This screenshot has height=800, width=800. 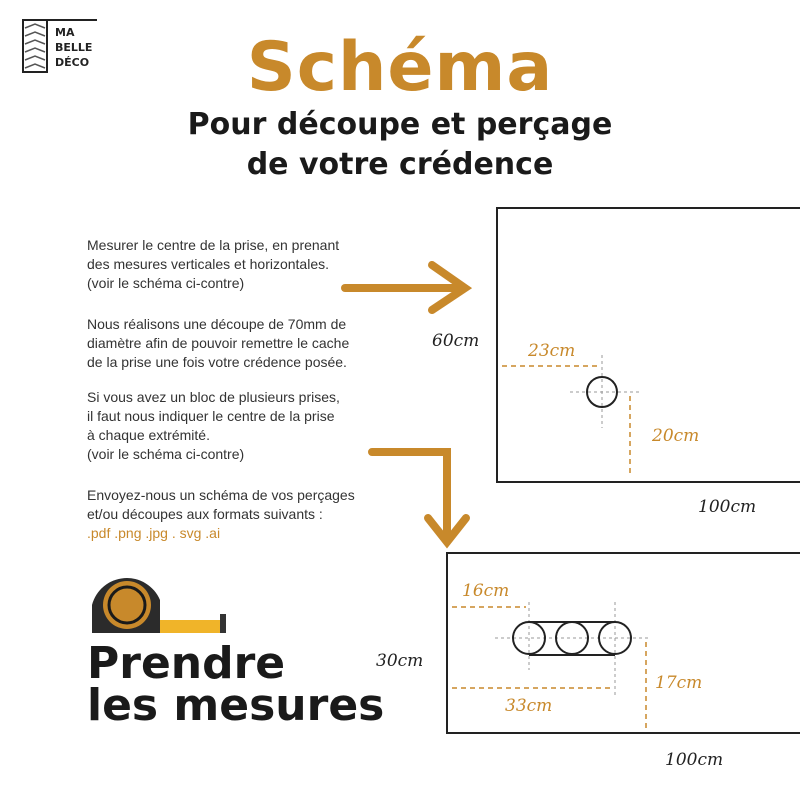 What do you see at coordinates (236, 705) in the screenshot?
I see `footer-title: les mesures` at bounding box center [236, 705].